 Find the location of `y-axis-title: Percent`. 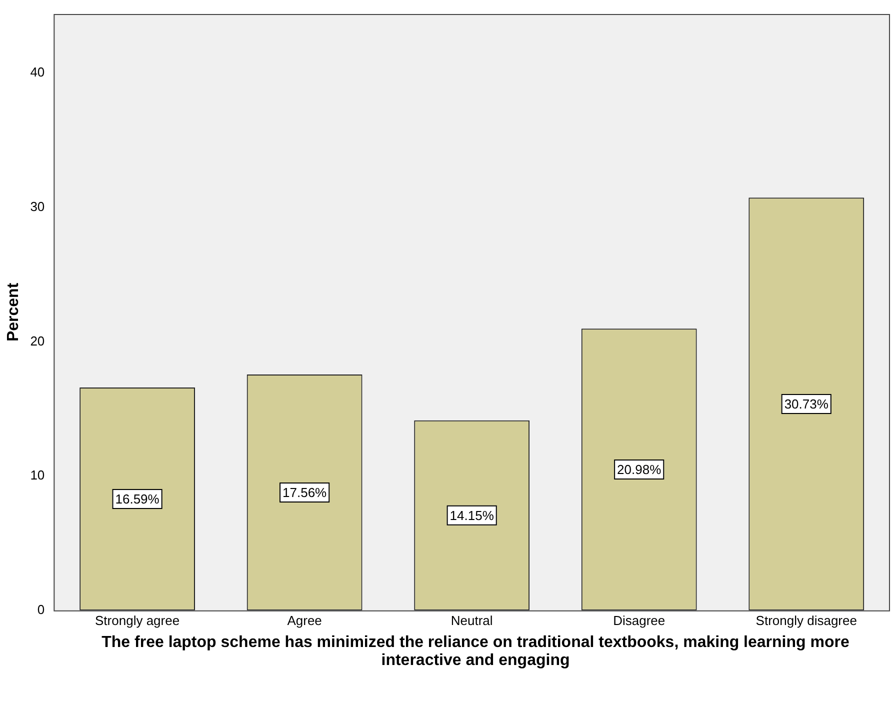

y-axis-title: Percent is located at coordinates (13, 312).